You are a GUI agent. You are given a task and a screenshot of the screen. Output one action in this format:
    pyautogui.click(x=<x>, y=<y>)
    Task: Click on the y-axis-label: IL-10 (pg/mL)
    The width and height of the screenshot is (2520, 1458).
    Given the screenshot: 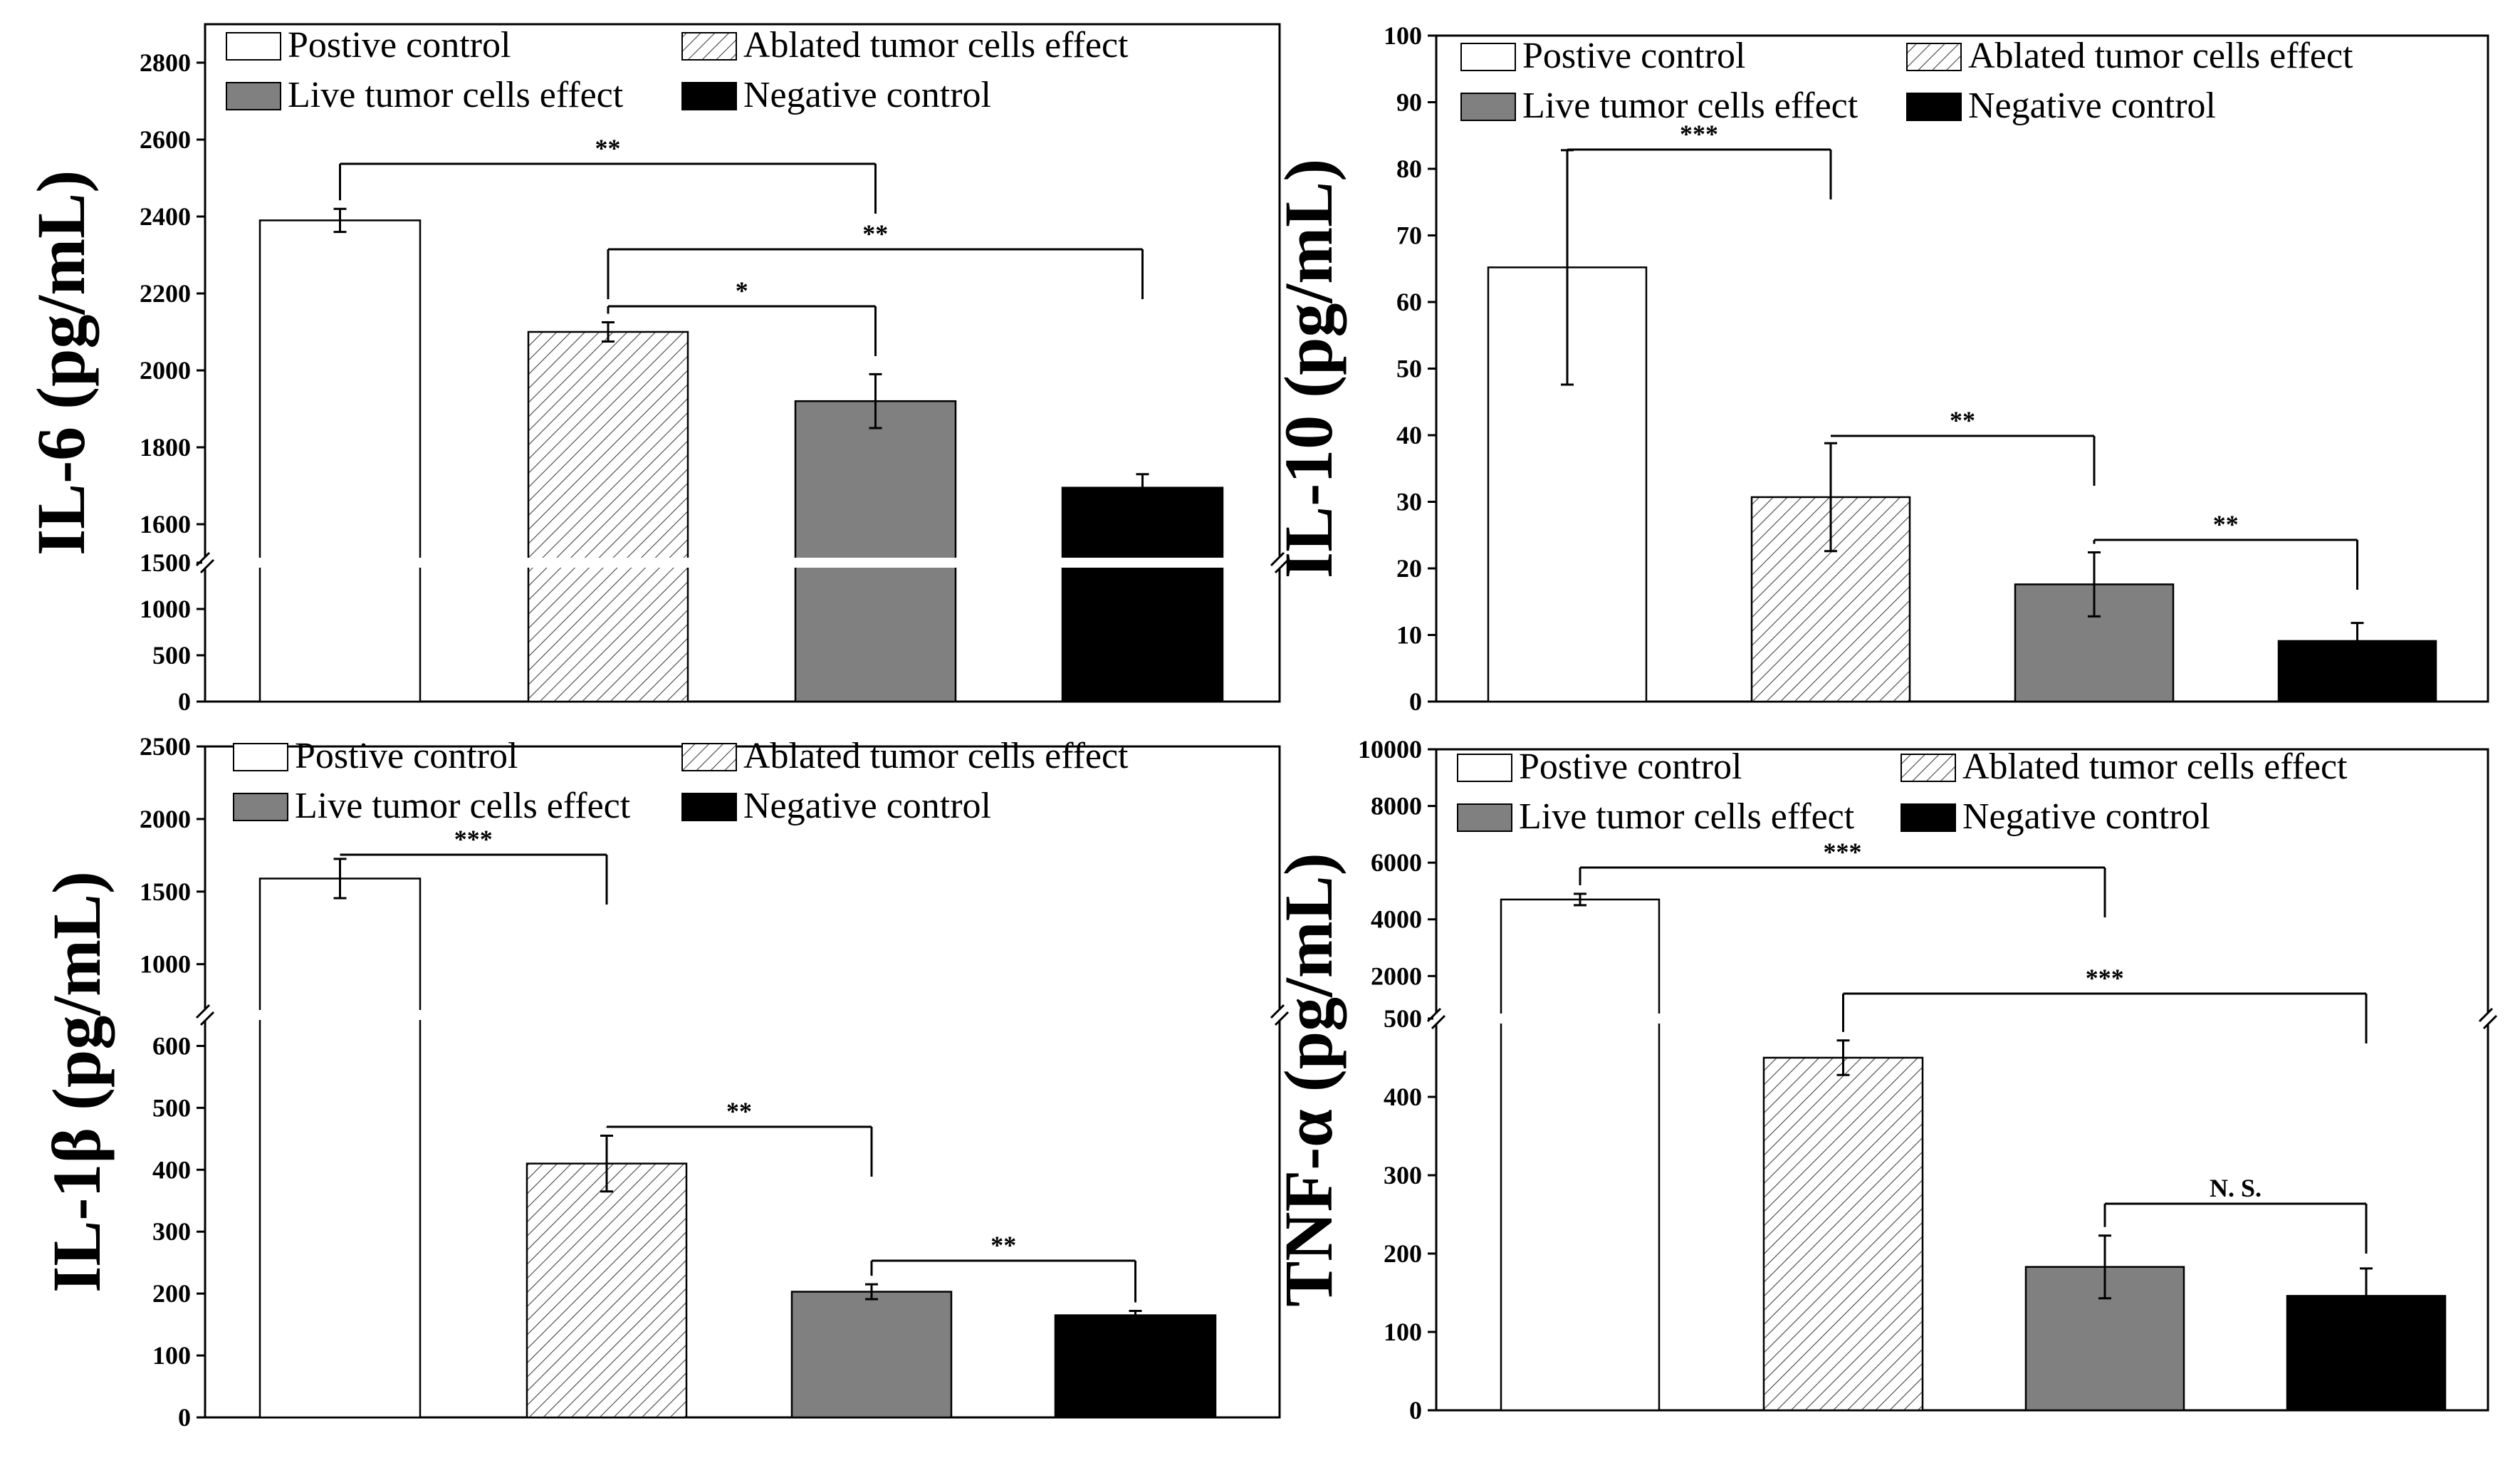 What is the action you would take?
    pyautogui.click(x=1308, y=369)
    